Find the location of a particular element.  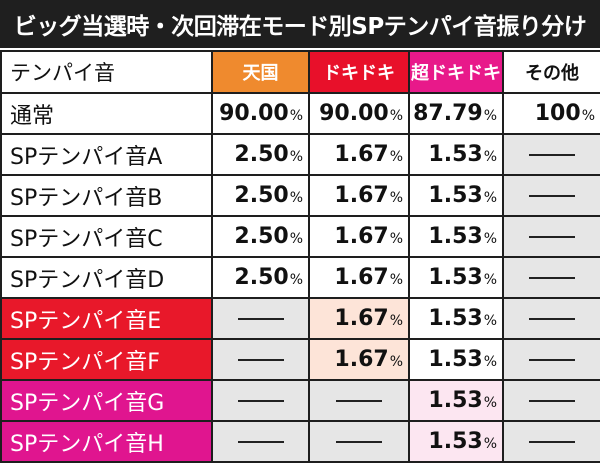

row-label: SPテンパイ音H is located at coordinates (106, 441).